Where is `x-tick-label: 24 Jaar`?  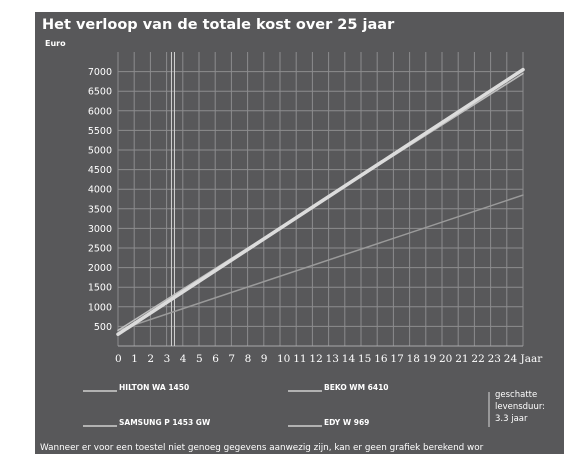
x-tick-label: 24 Jaar is located at coordinates (523, 359).